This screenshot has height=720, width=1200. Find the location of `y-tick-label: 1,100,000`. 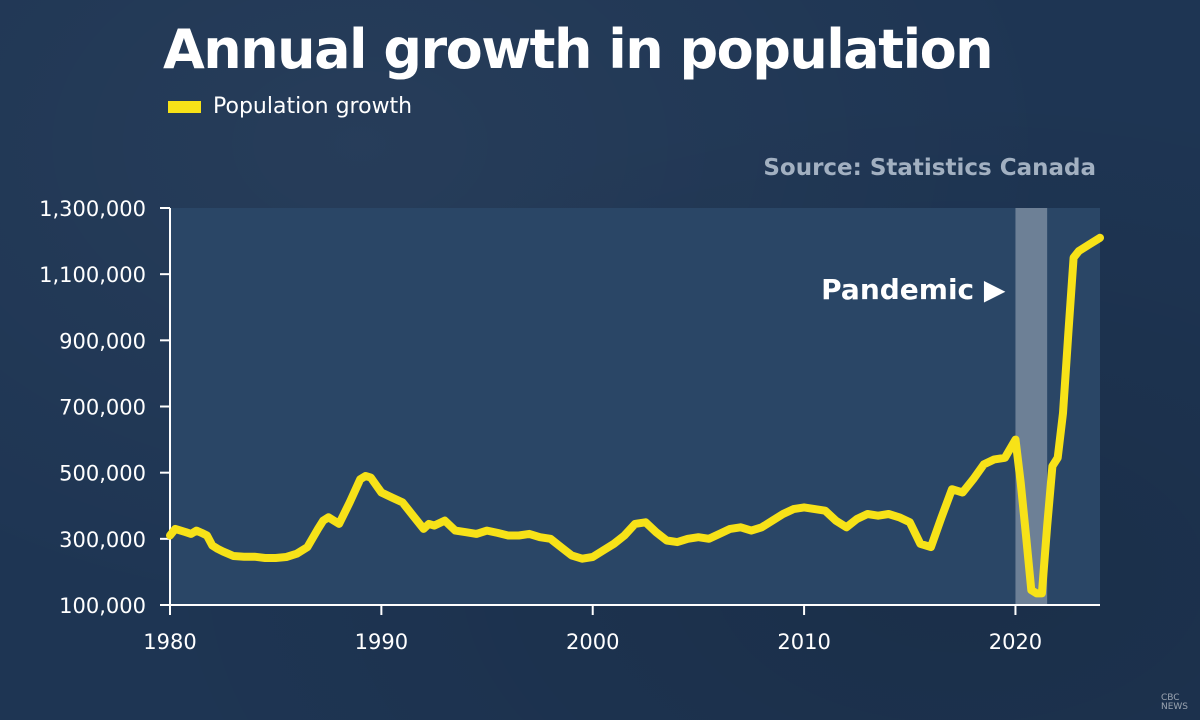

y-tick-label: 1,100,000 is located at coordinates (92, 275).